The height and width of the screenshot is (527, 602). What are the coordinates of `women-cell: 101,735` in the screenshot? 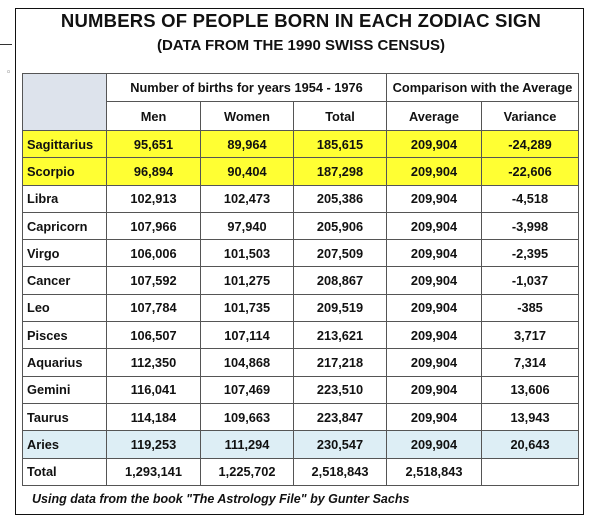 It's located at (247, 308).